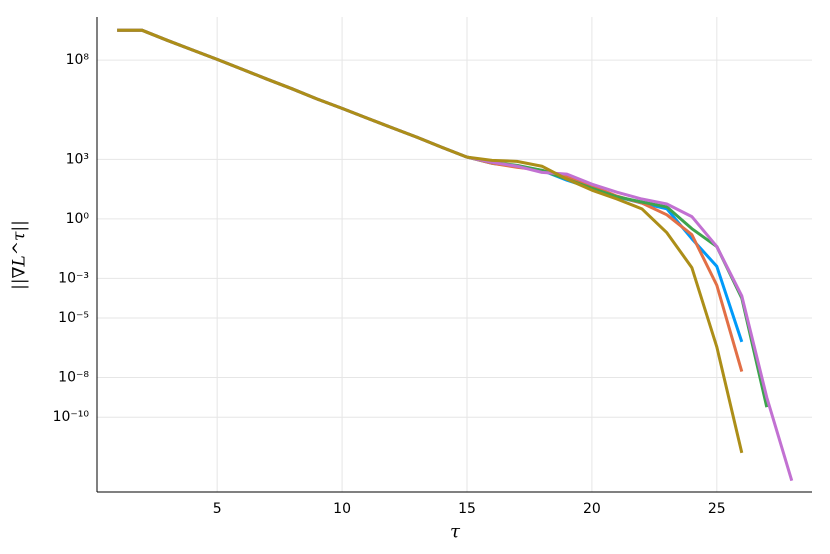 This screenshot has width=830, height=554. What do you see at coordinates (717, 509) in the screenshot?
I see `x-tick-label: 25` at bounding box center [717, 509].